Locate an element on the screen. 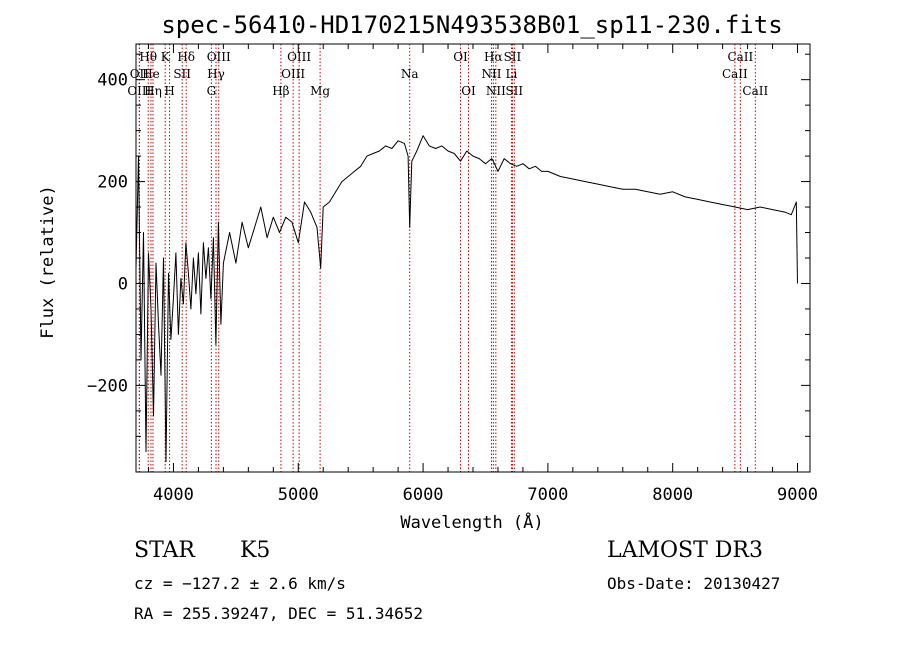  x-axis-label: Wavelength (Å) is located at coordinates (471, 522).